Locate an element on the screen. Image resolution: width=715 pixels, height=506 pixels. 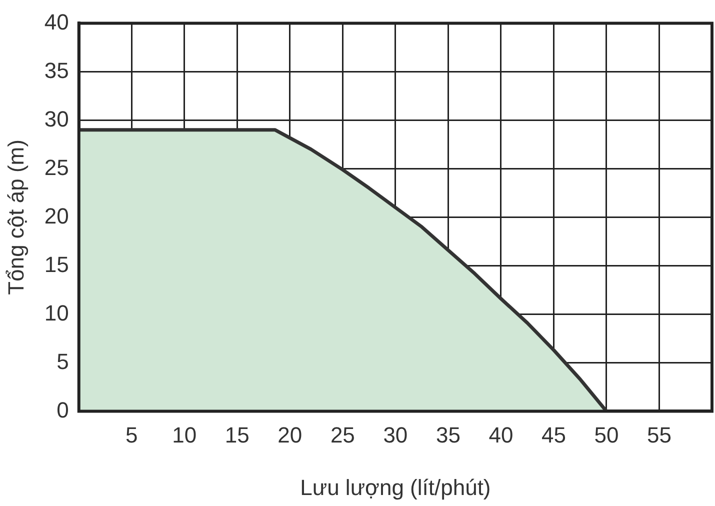
y-tick-label: 25 is located at coordinates (56, 167).